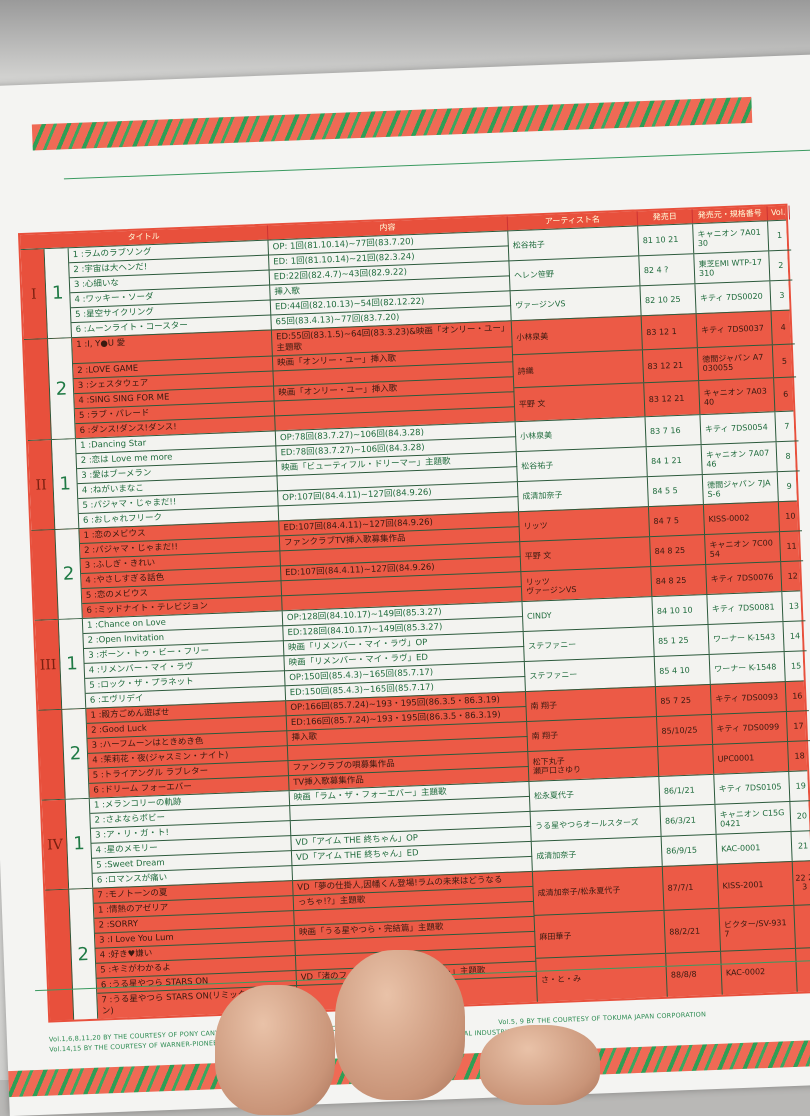  What do you see at coordinates (737, 396) in the screenshot?
I see `release-catalog: キャニオン 7A0340` at bounding box center [737, 396].